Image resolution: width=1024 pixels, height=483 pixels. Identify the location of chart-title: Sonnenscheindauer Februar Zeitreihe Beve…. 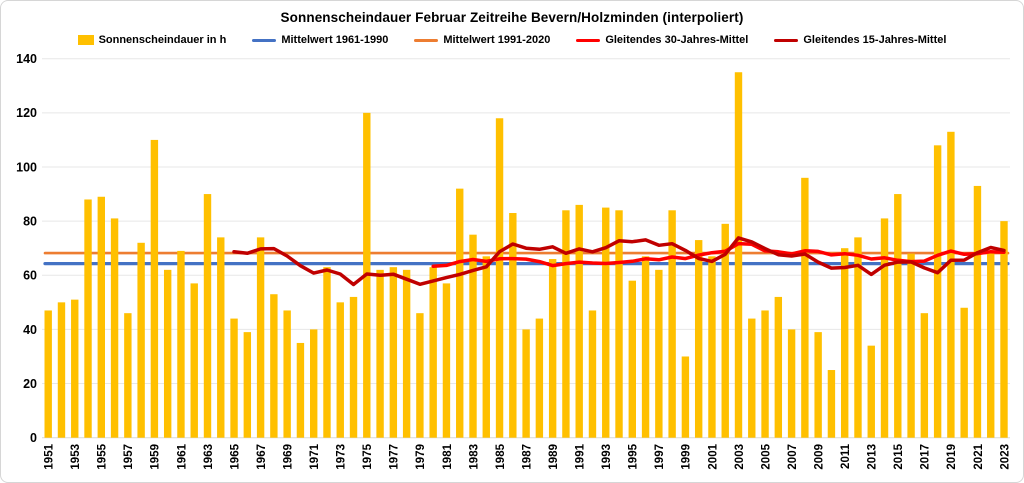
(512, 17).